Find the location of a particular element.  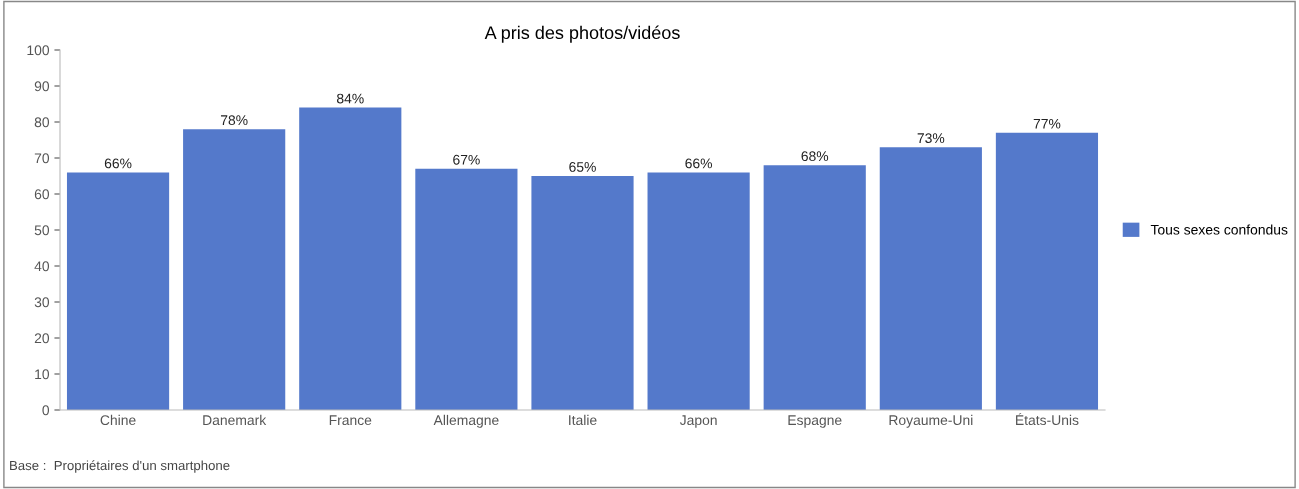

x-tick-label: Espagne is located at coordinates (815, 421).